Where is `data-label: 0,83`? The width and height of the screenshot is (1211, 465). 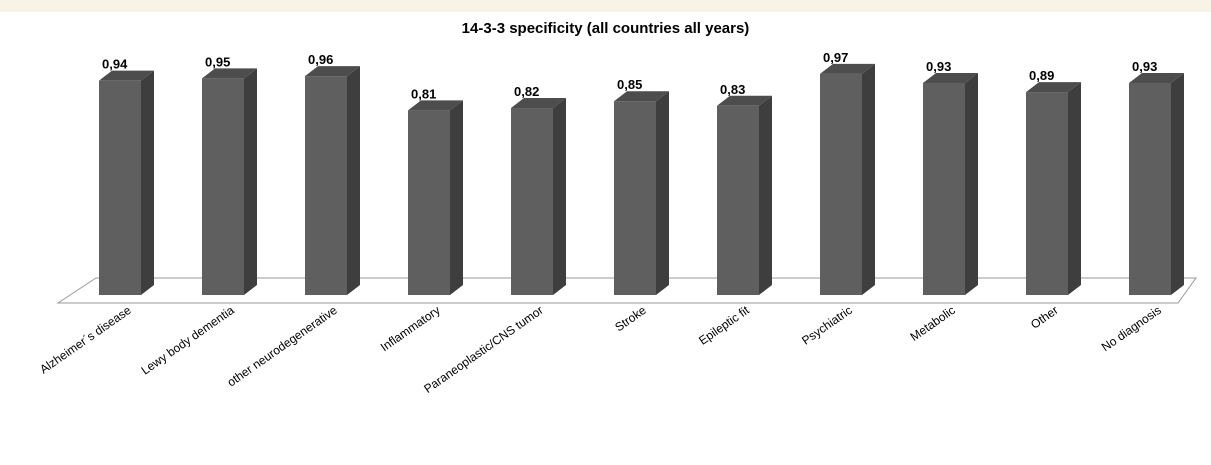
data-label: 0,83 is located at coordinates (732, 89).